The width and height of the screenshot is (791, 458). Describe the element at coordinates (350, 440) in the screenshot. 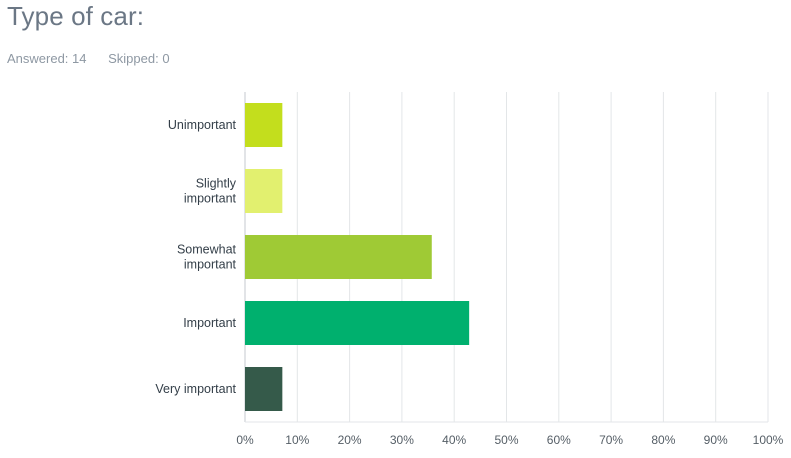

I see `x-tick-label: 20%` at that location.